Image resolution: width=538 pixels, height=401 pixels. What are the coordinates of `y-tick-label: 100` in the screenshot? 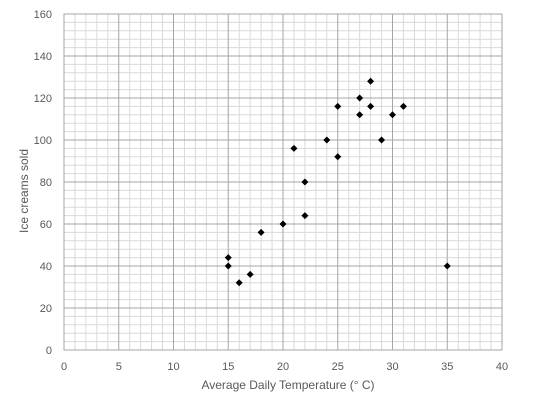 It's located at (43, 141).